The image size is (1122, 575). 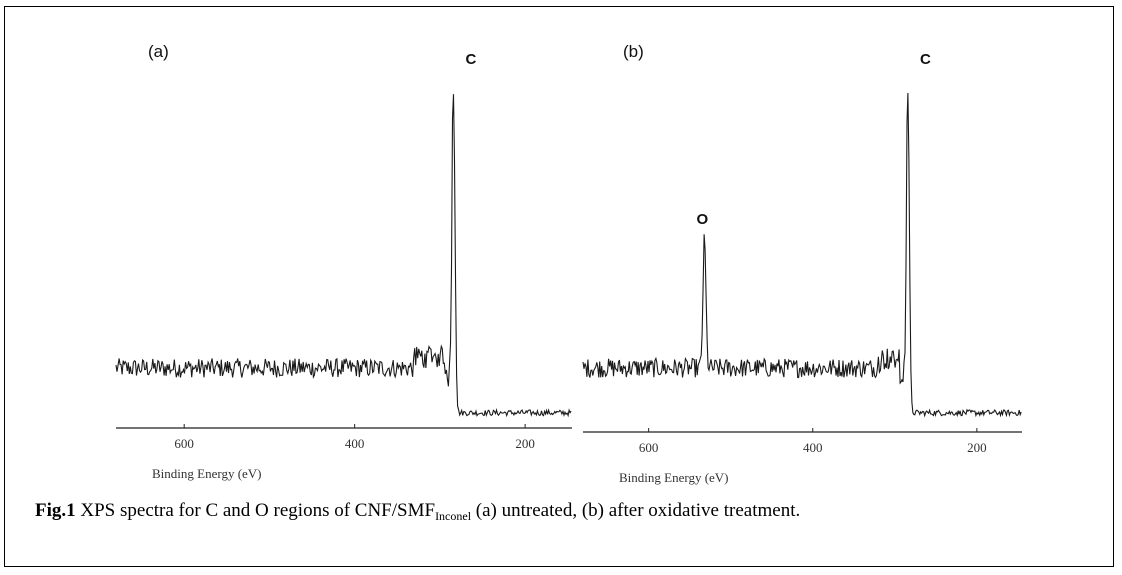 What do you see at coordinates (55, 510) in the screenshot?
I see `caption-prefix: Fig.1` at bounding box center [55, 510].